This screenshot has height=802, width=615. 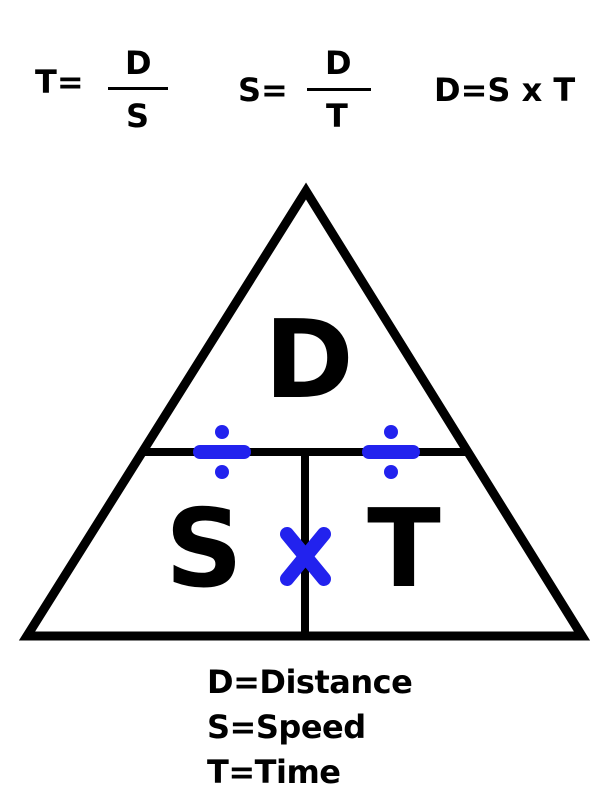 I want to click on formula-speed-lhs: S=, so click(x=263, y=90).